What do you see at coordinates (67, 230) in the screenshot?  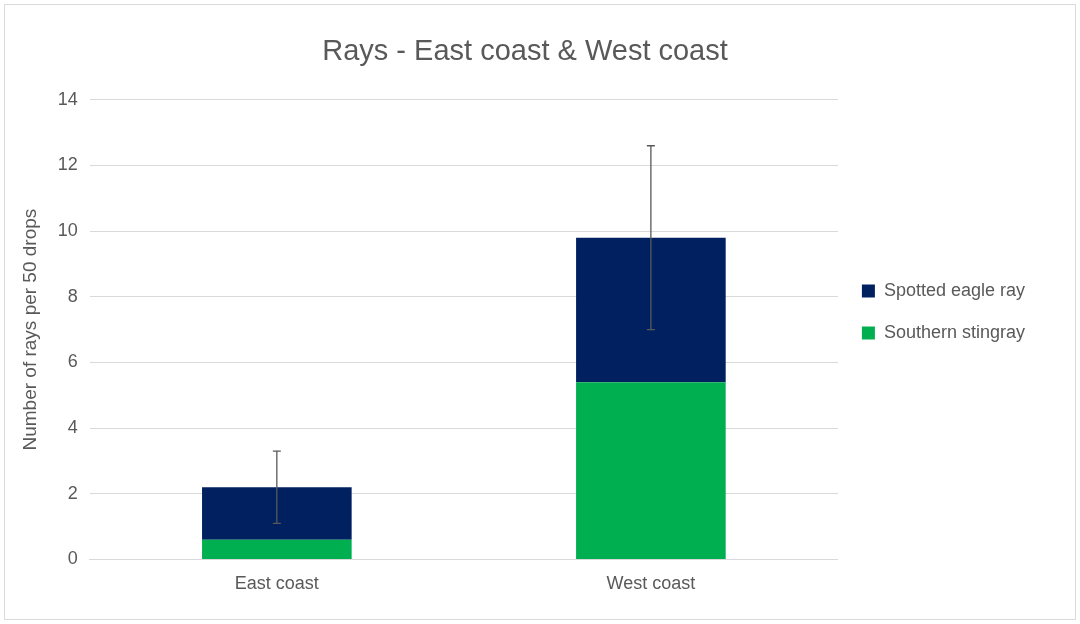 I see `y-tick-label: 10` at bounding box center [67, 230].